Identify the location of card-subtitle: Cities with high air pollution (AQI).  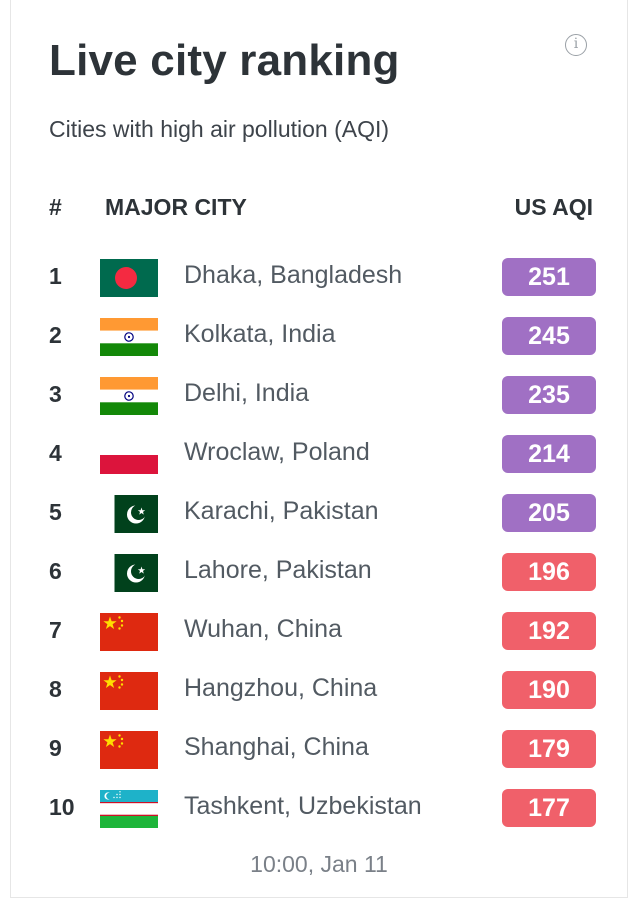
(219, 129).